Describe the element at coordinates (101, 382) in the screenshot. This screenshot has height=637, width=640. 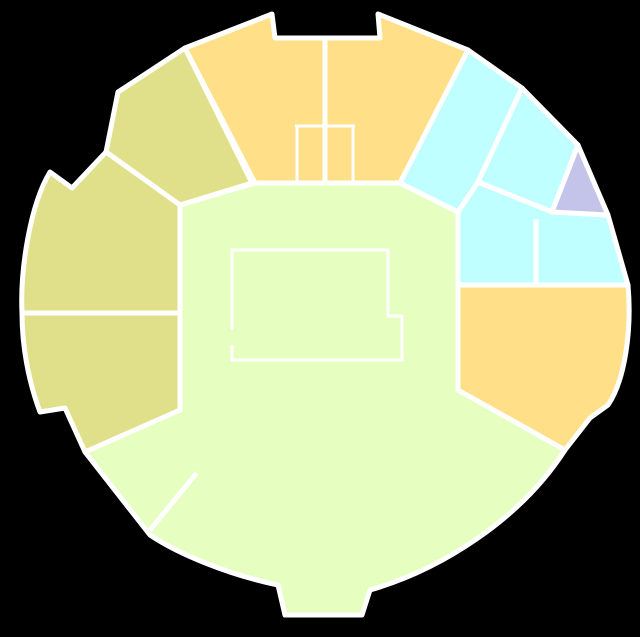
I see `room-left-lower` at that location.